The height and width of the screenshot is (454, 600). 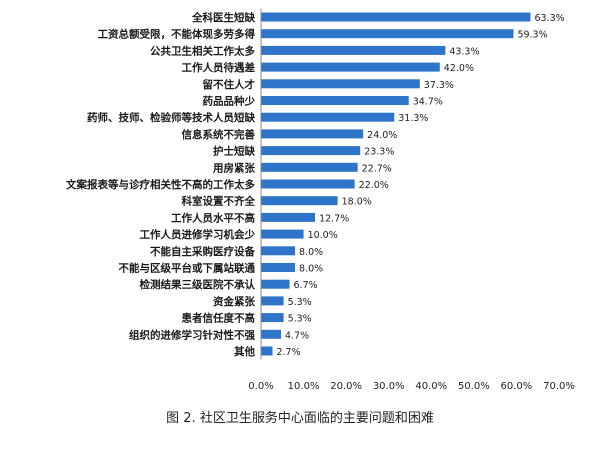 What do you see at coordinates (300, 418) in the screenshot?
I see `figure-caption: 图 2. 社区卫生服务中心面临的主要问题和困难` at bounding box center [300, 418].